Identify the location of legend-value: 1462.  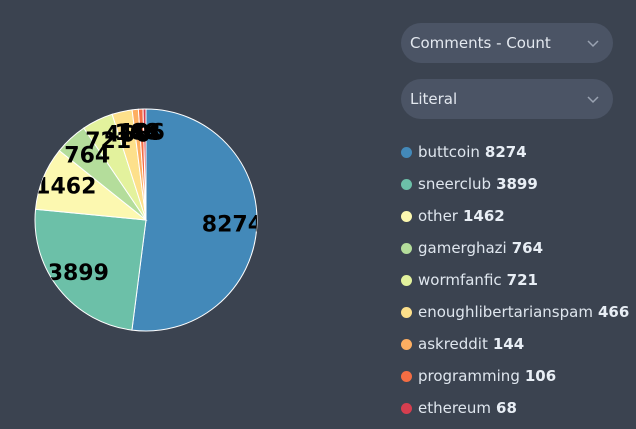
(483, 216).